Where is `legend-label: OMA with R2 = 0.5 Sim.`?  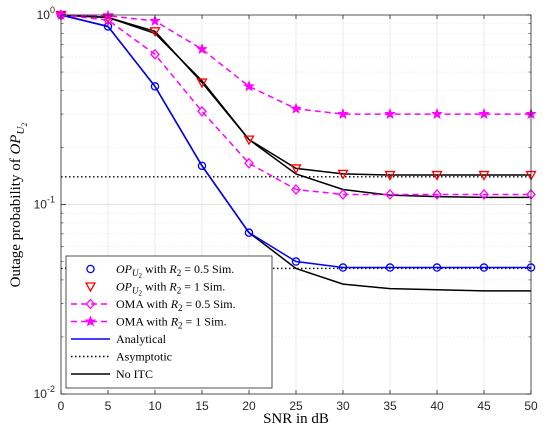 legend-label: OMA with R2 = 0.5 Sim. is located at coordinates (176, 305).